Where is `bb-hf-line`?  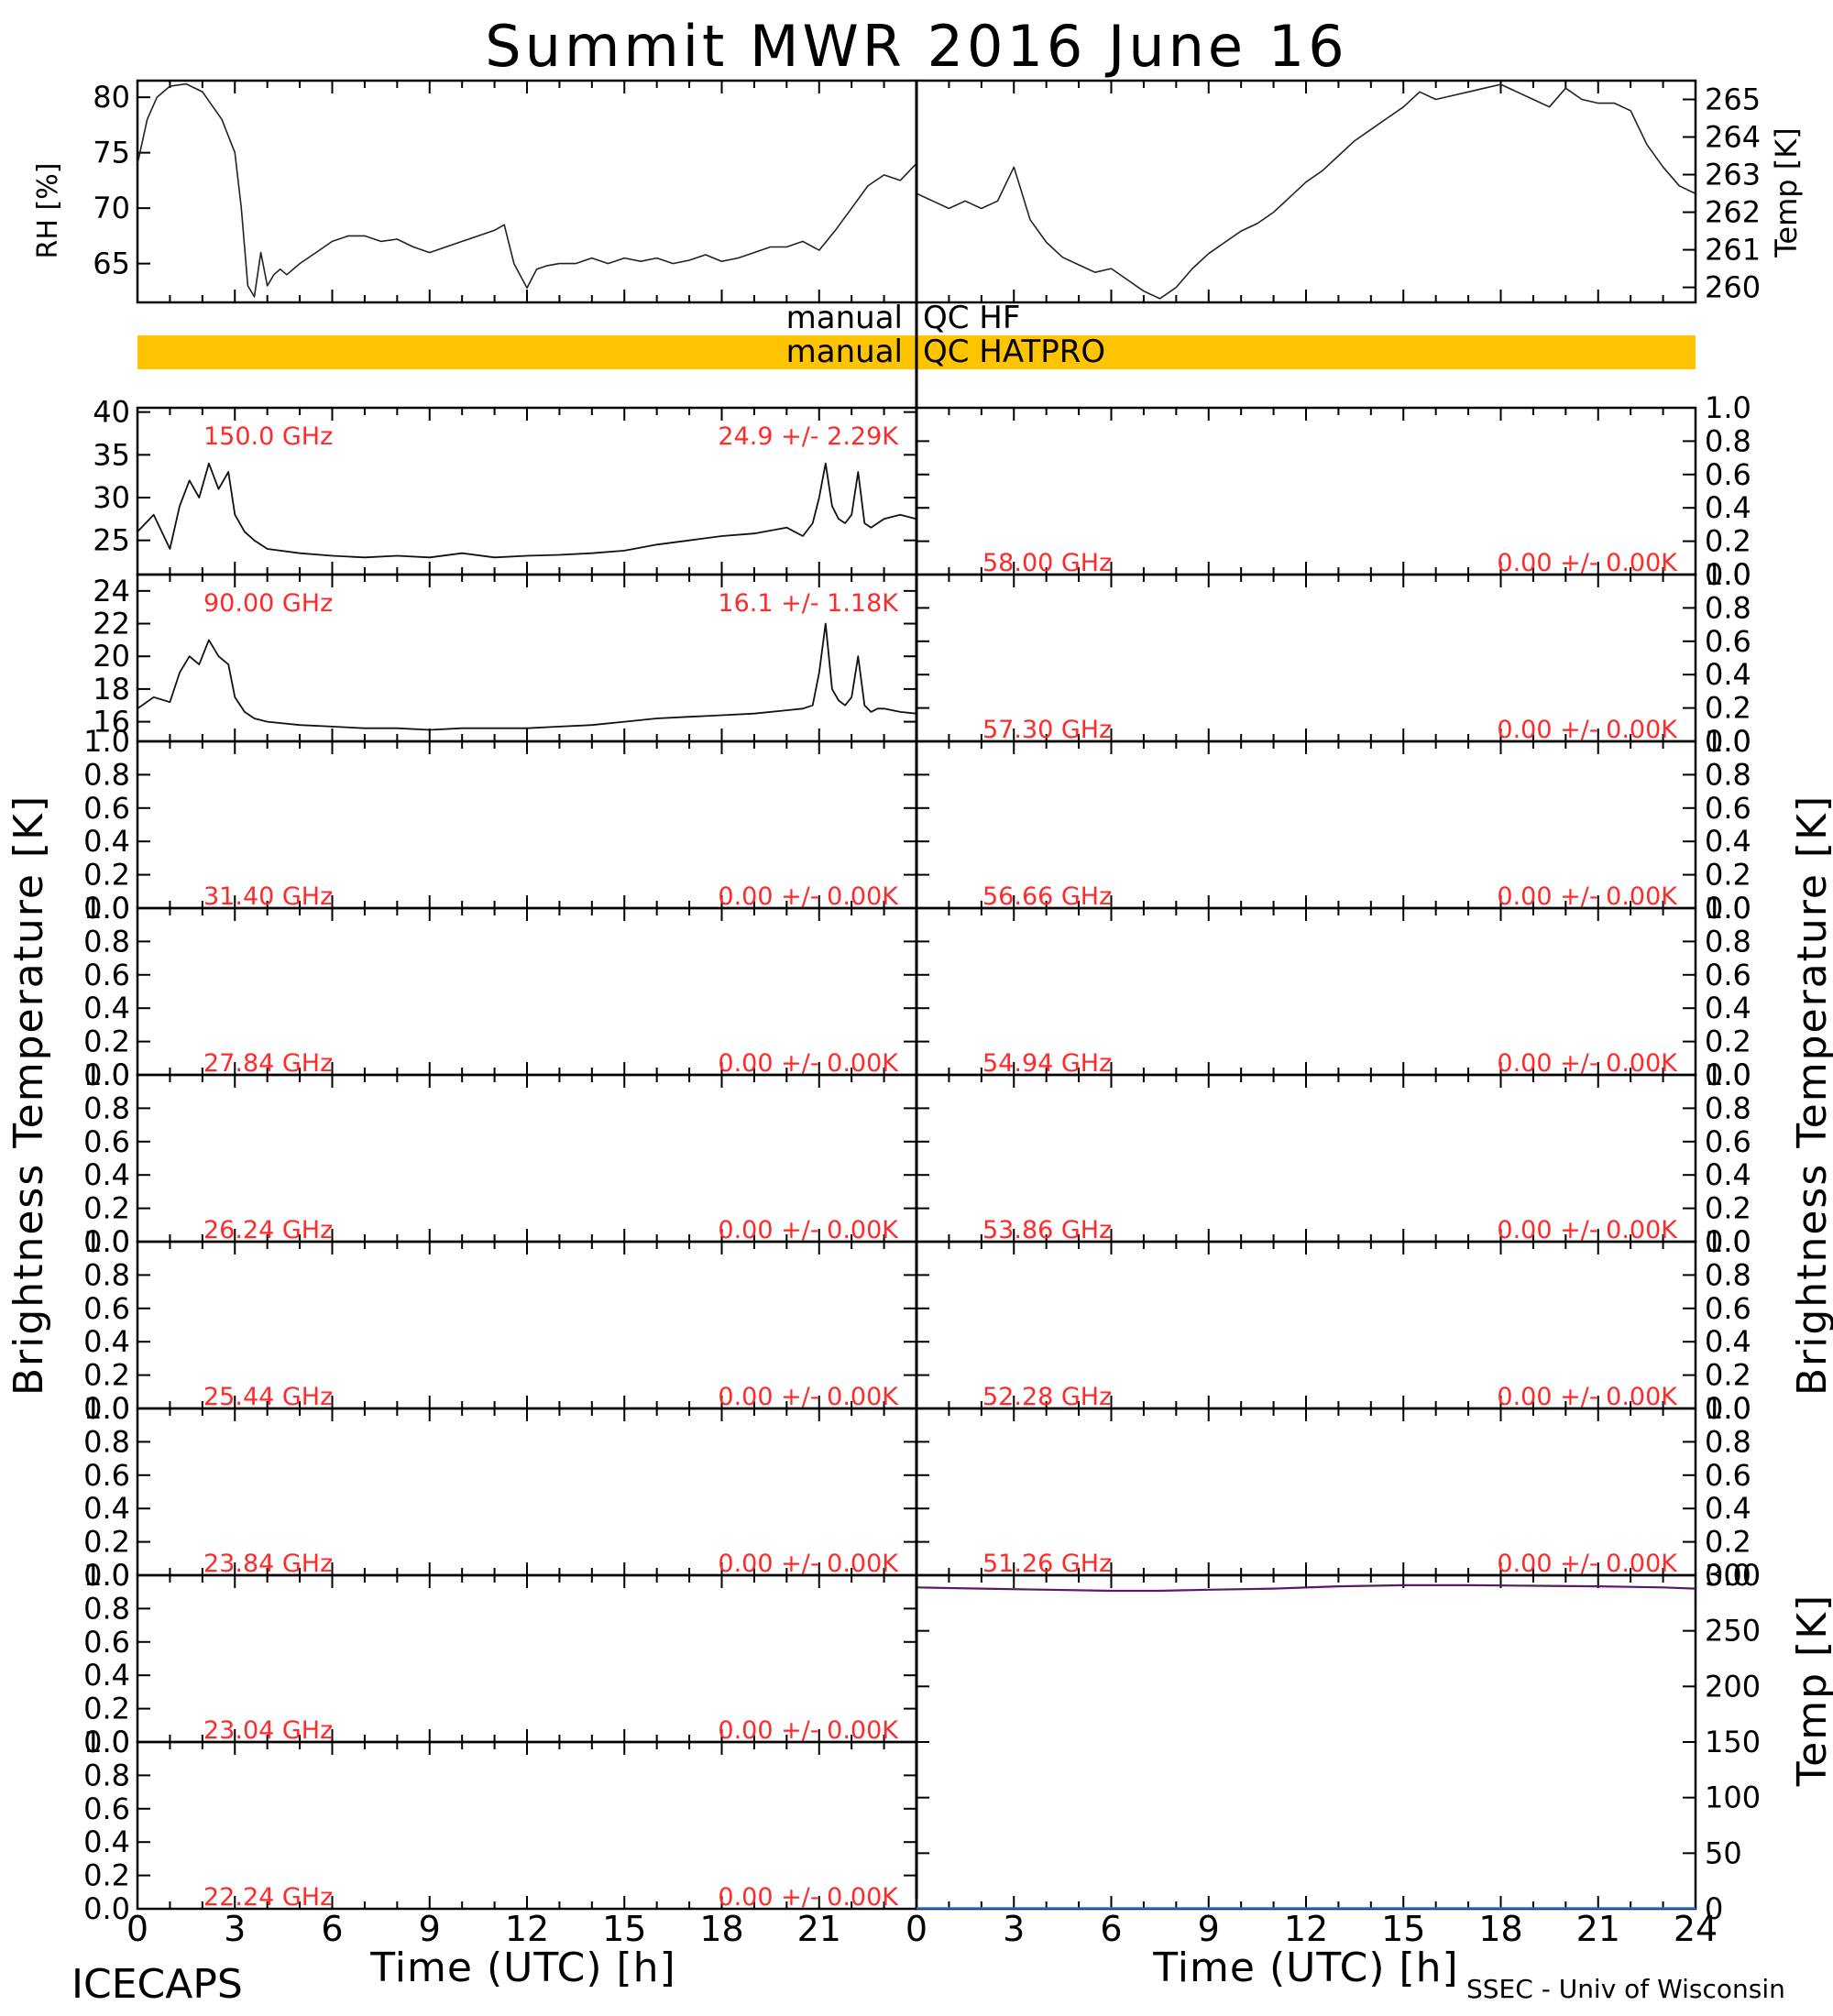 bb-hf-line is located at coordinates (1306, 1588).